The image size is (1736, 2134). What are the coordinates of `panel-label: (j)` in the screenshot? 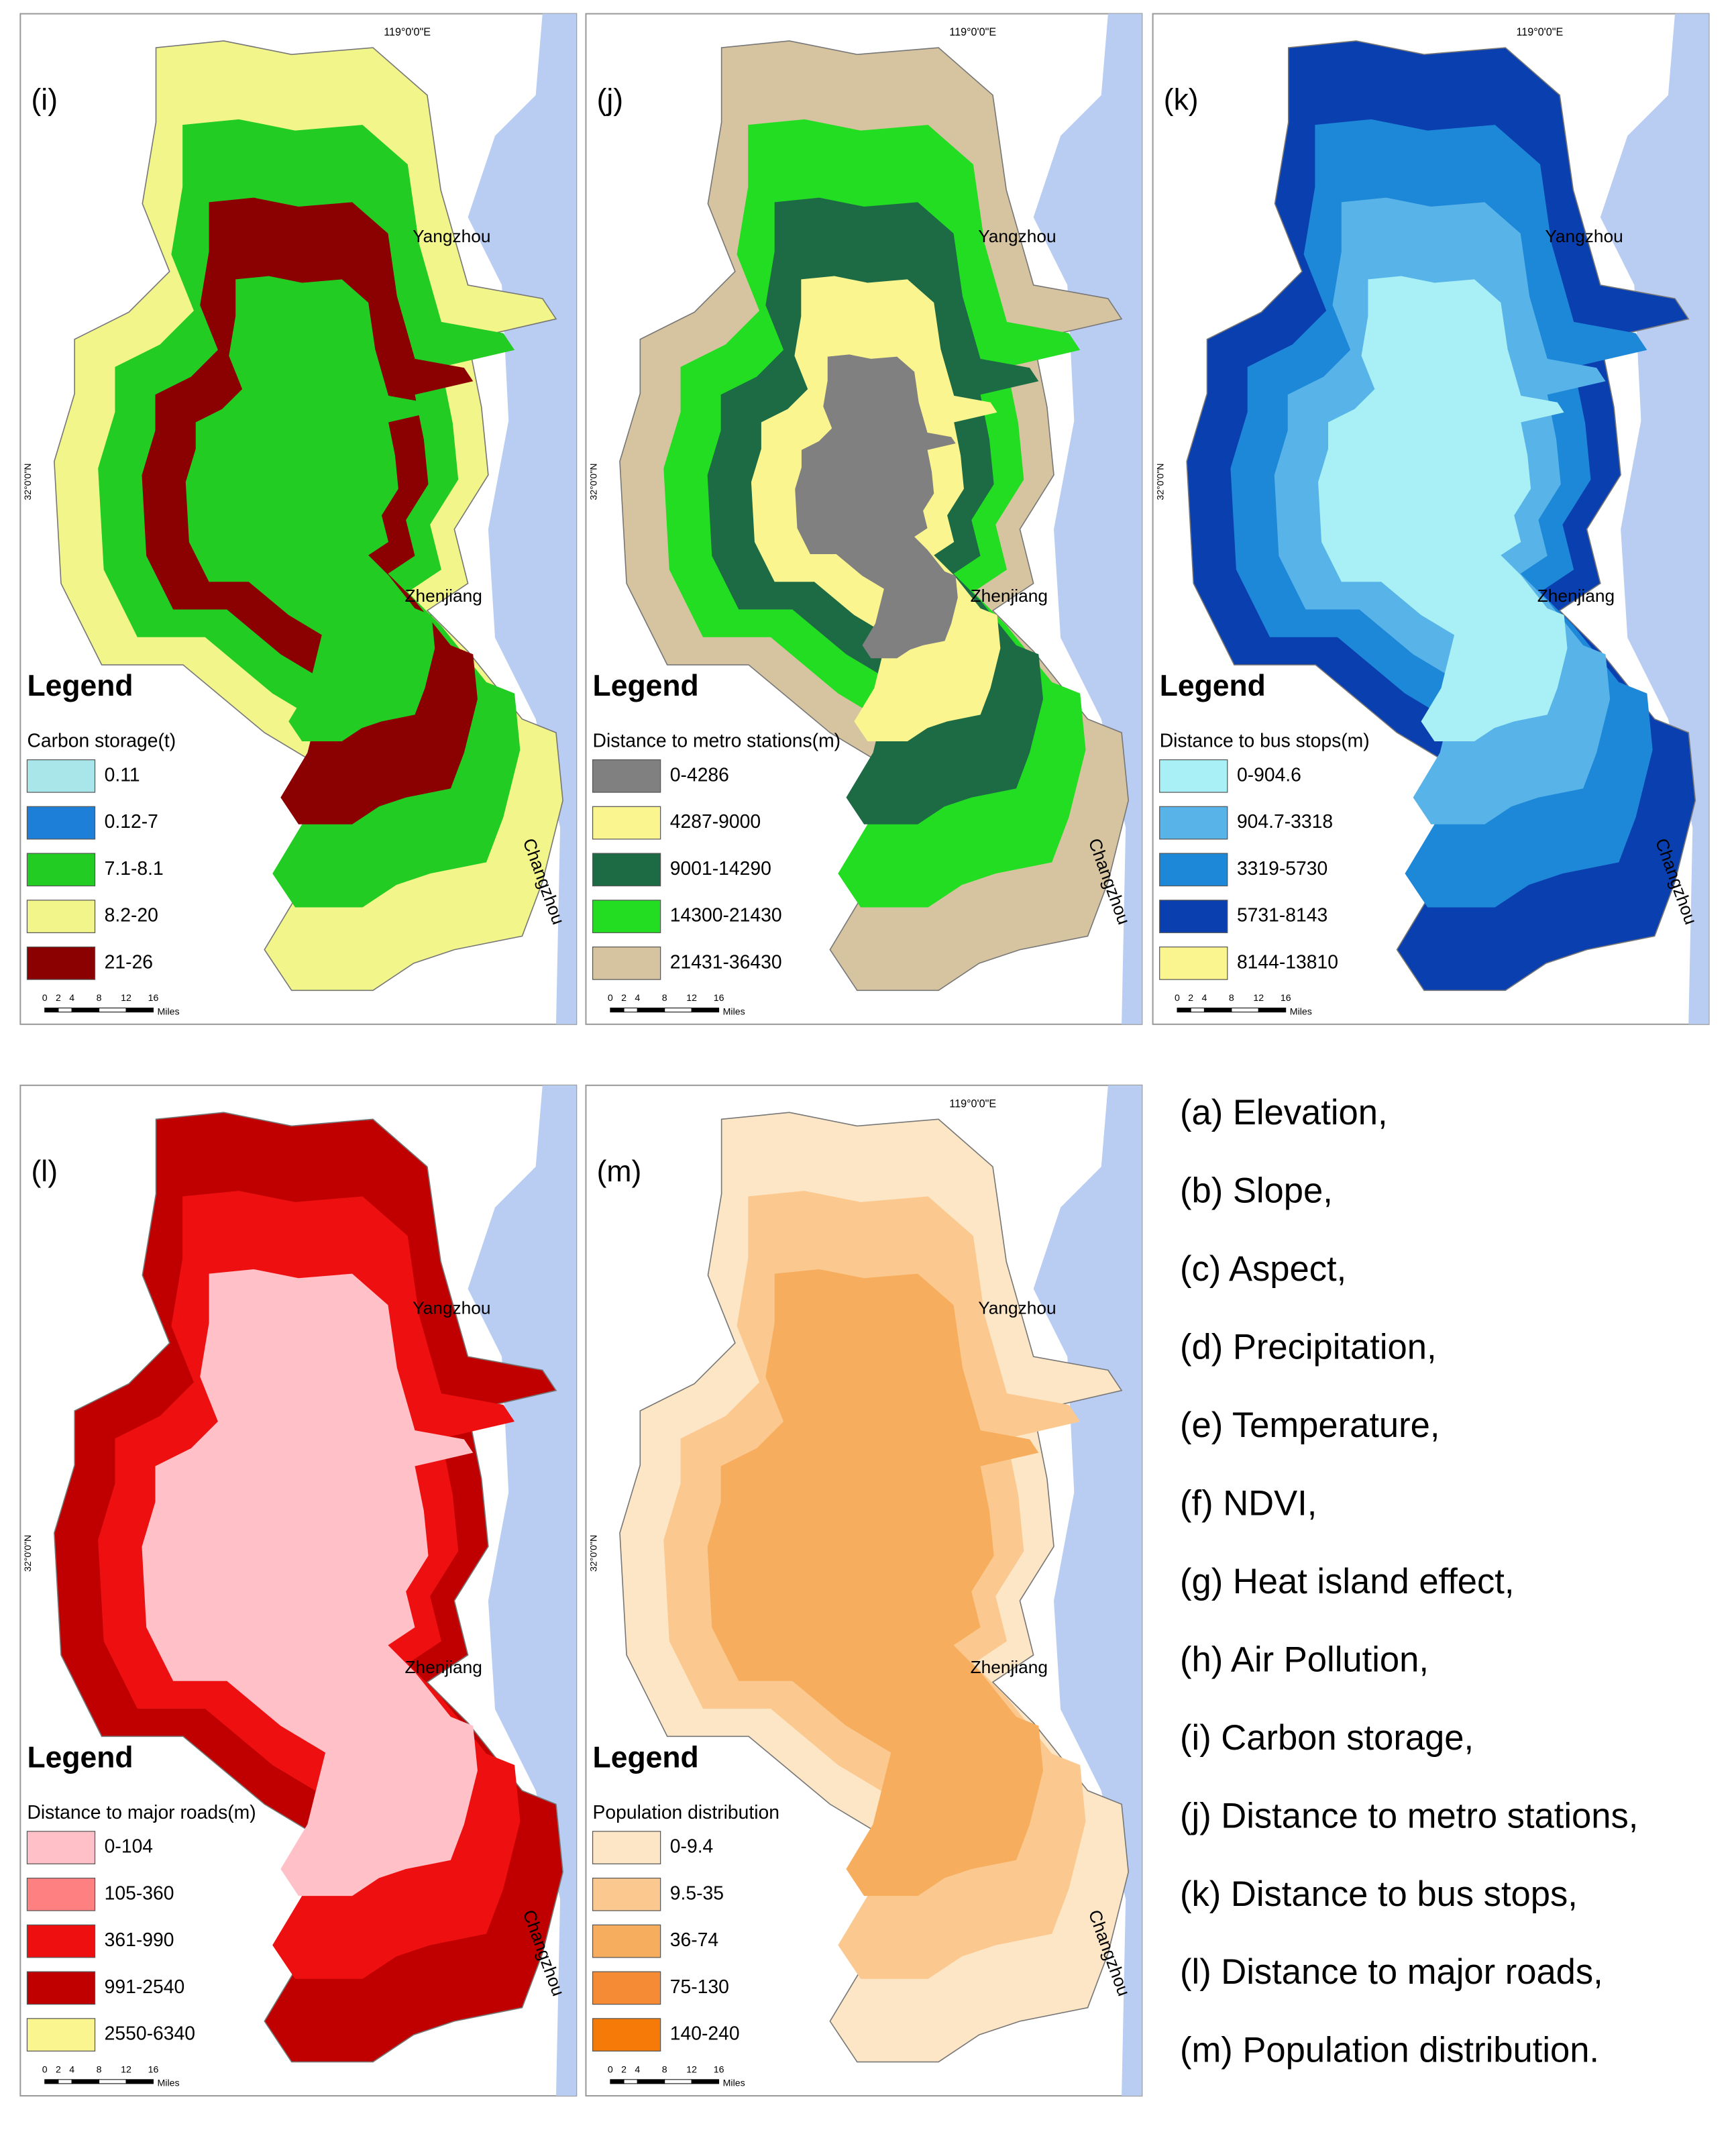 It's located at (610, 100).